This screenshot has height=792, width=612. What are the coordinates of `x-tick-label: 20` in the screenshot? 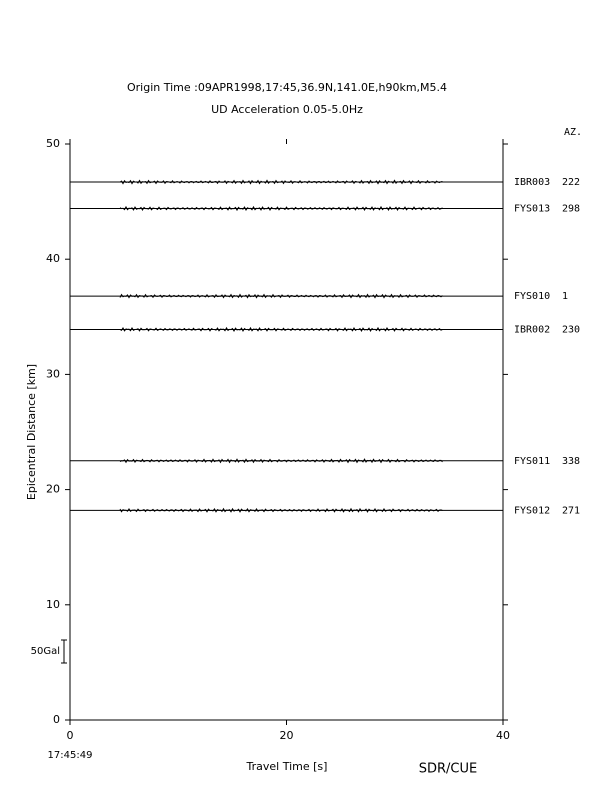 It's located at (287, 735).